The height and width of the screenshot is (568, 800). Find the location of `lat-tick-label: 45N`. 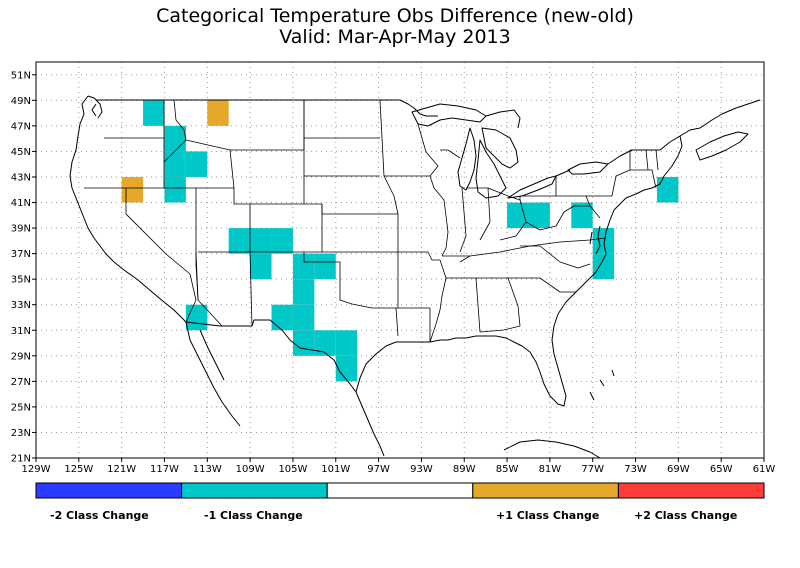

lat-tick-label: 45N is located at coordinates (21, 152).